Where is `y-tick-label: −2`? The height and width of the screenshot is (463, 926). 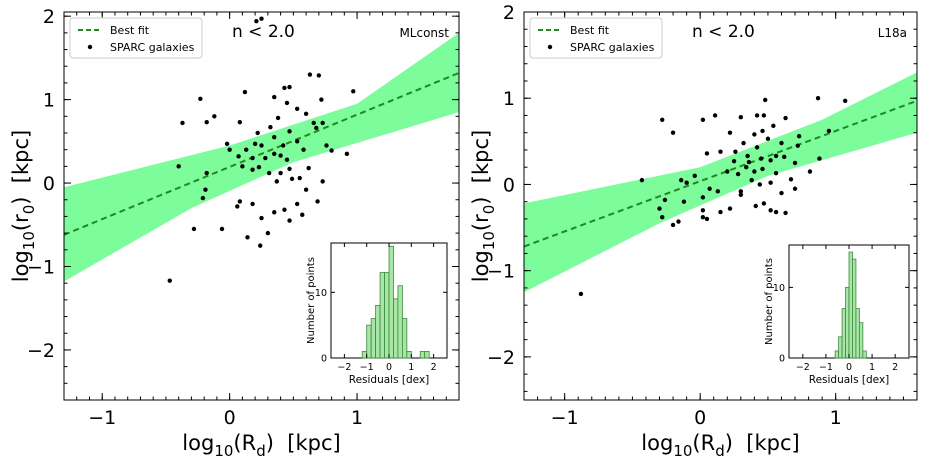 y-tick-label: −2 is located at coordinates (501, 358).